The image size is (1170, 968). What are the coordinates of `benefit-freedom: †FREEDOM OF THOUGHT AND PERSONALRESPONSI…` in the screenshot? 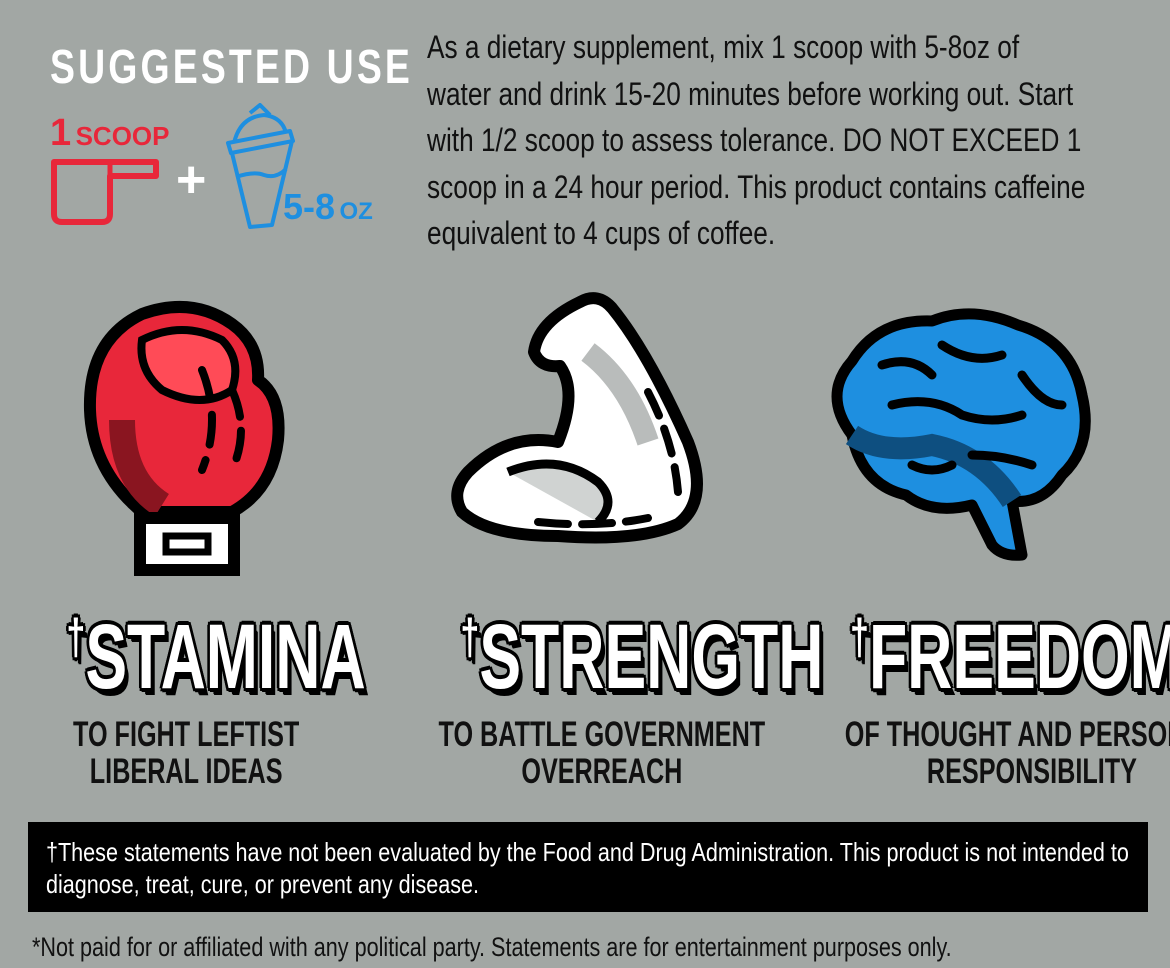 It's located at (971, 700).